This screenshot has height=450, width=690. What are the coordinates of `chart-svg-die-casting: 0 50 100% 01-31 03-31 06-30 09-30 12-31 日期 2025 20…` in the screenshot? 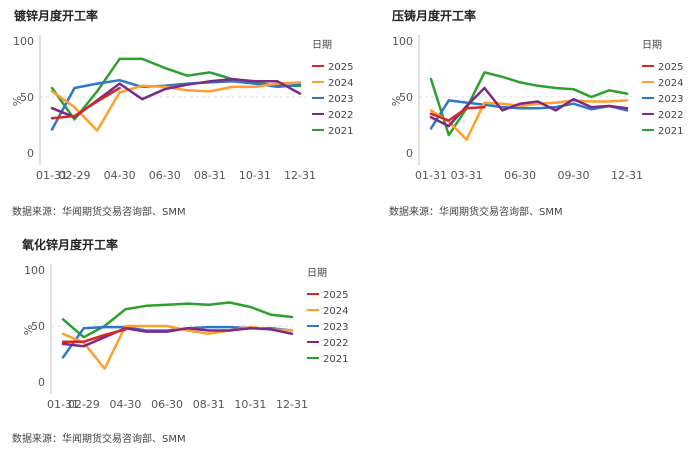 It's located at (536, 108).